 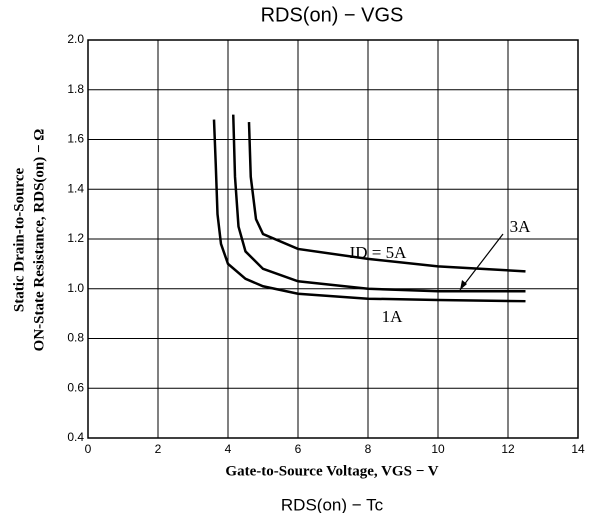 I want to click on data-line, so click(x=386, y=197).